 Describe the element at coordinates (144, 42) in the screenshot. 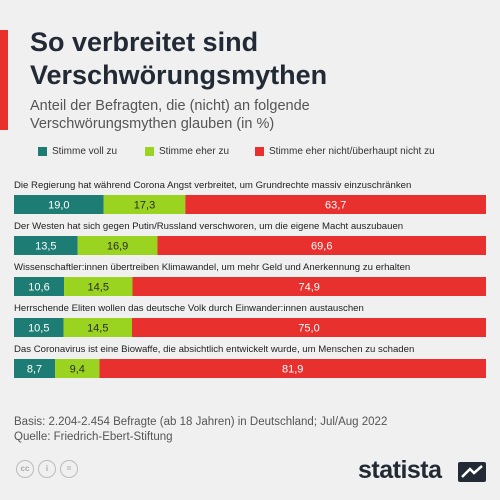

I see `title-line-1: So verbreitet sind` at that location.